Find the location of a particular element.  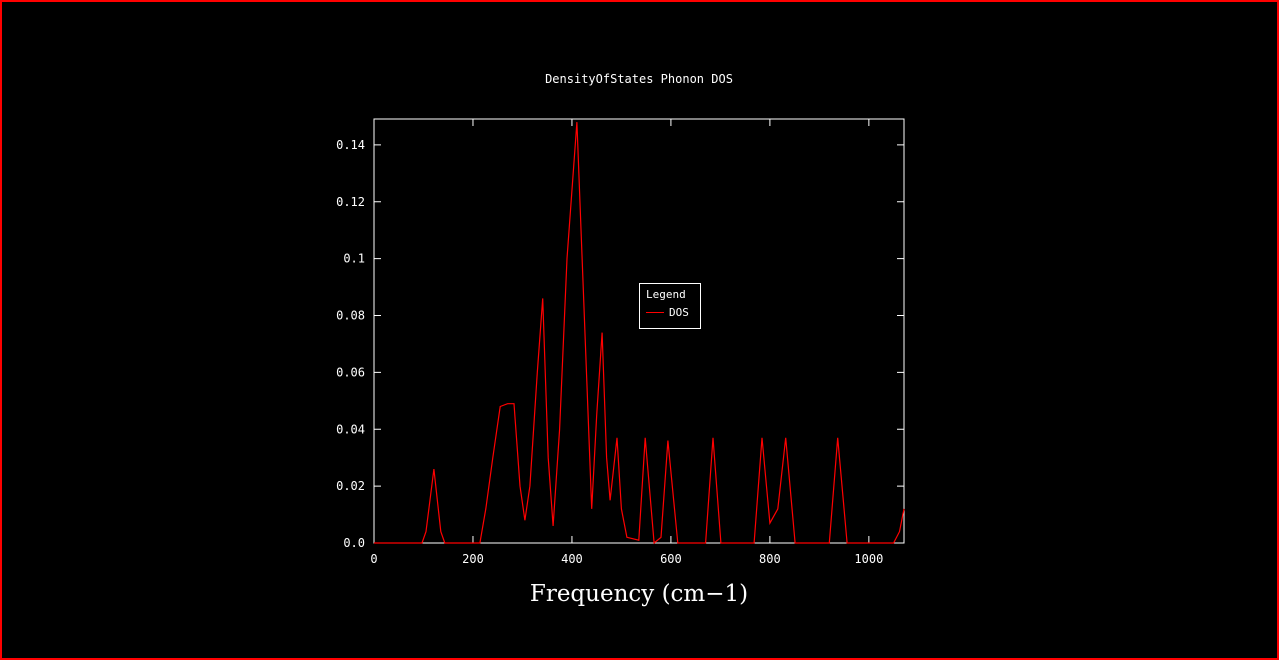

x-tick-label: 0 is located at coordinates (373, 559).